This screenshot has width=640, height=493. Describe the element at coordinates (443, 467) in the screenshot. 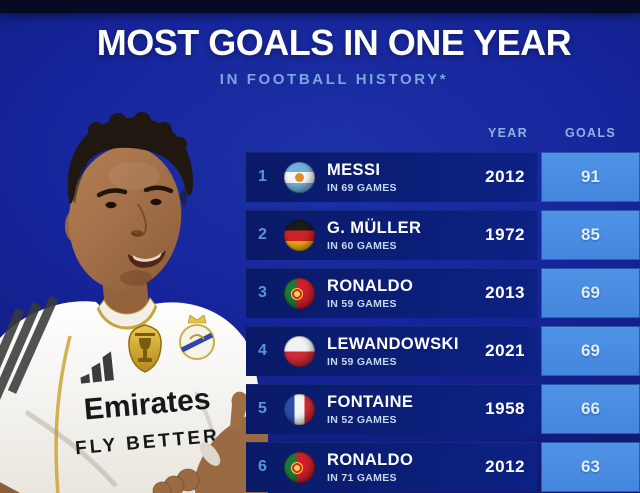

I see `table-row-6: 6 RONALDO IN 71 GAMES 2012 63` at that location.